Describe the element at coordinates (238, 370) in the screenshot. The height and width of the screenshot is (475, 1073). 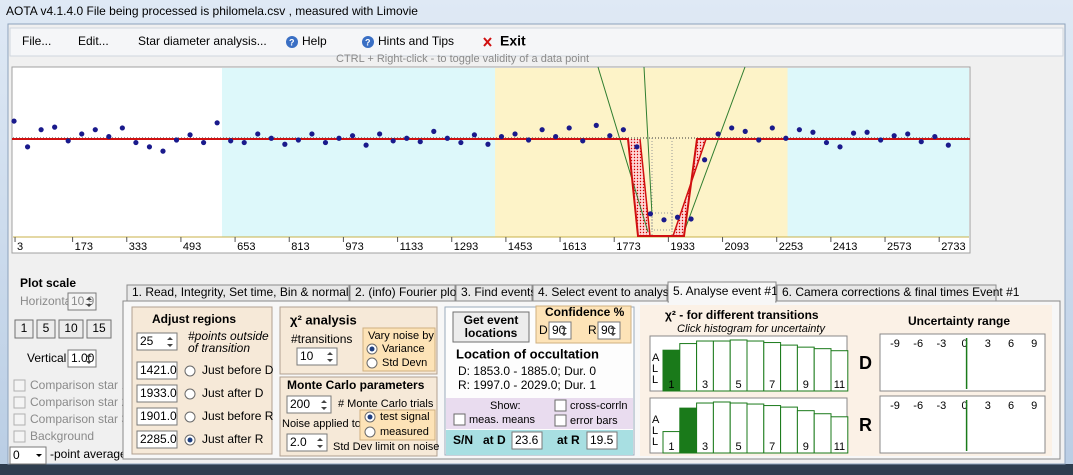
I see `region-label: Just before D` at that location.